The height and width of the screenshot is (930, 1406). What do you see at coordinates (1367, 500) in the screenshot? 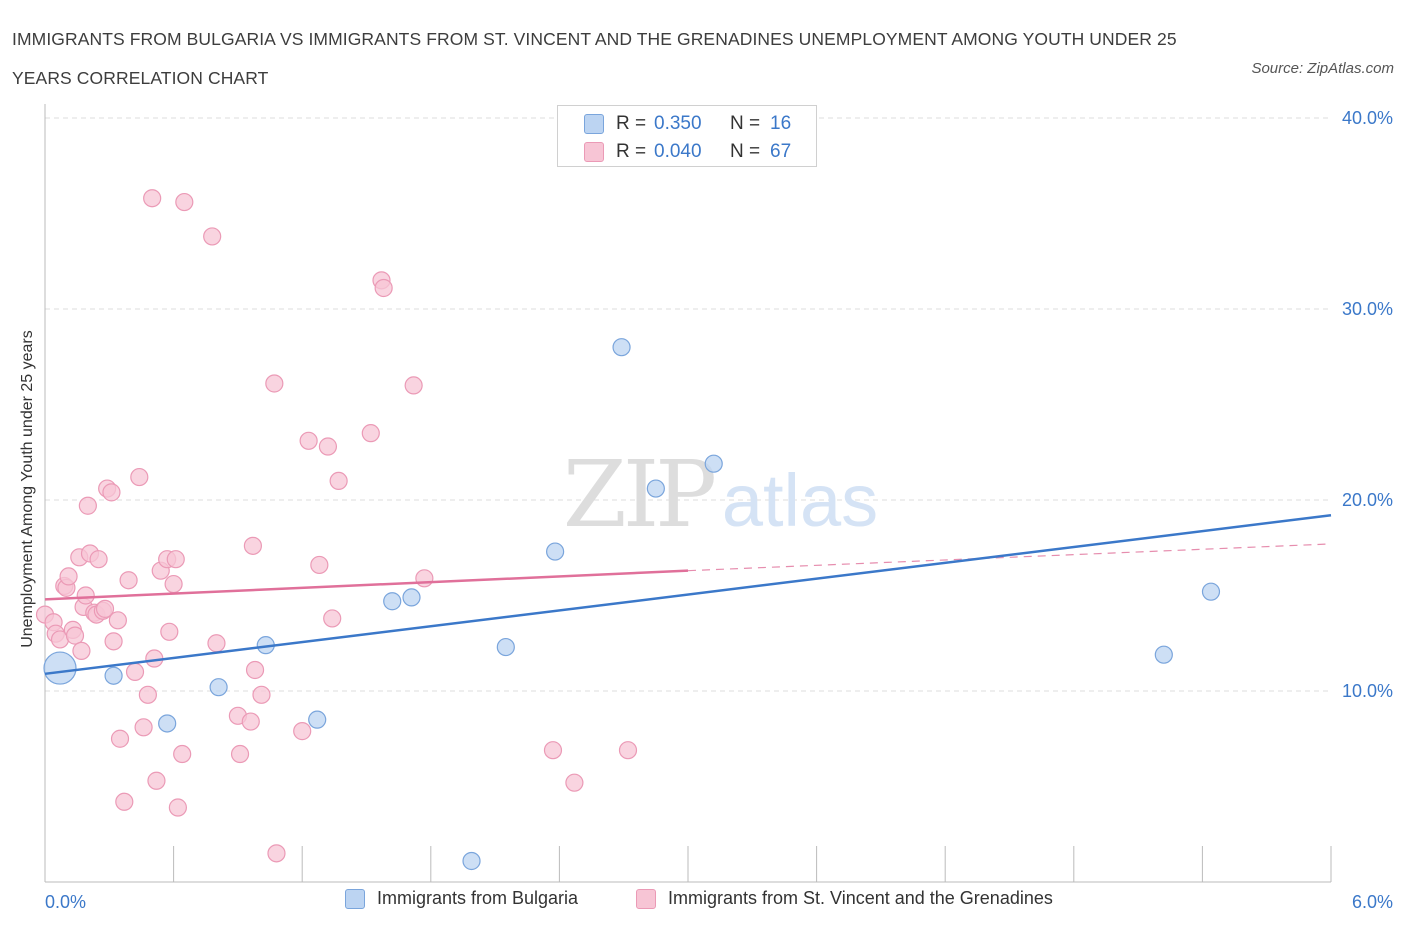
I see `y-tick-label: 20.0%` at bounding box center [1367, 500].